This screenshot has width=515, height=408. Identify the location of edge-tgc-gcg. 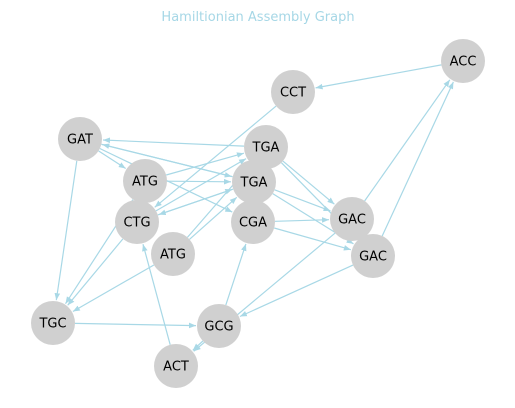
(135, 325).